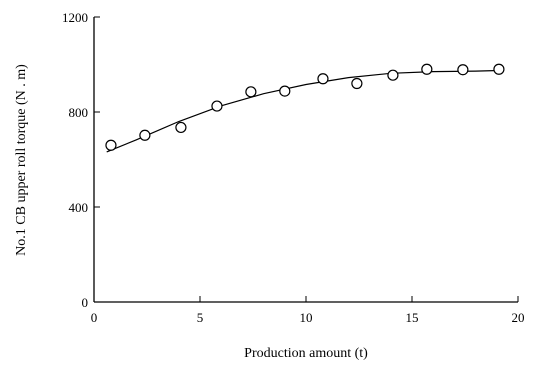  What do you see at coordinates (200, 317) in the screenshot?
I see `x-tick-label: 5` at bounding box center [200, 317].